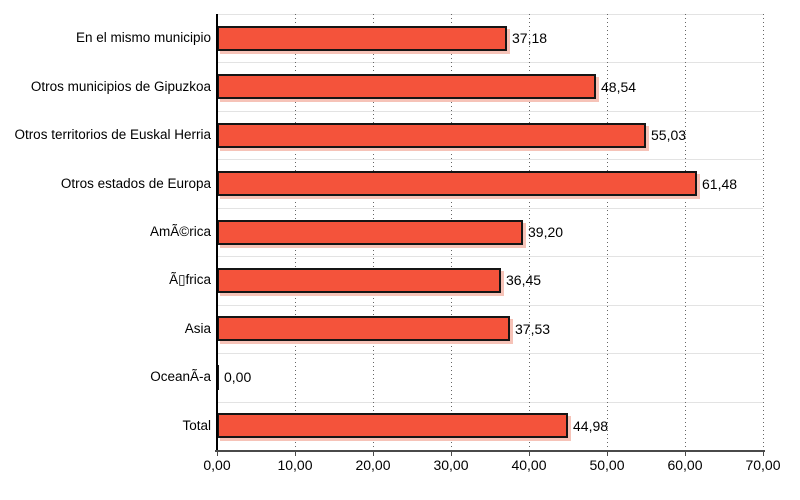 This screenshot has width=800, height=500. What do you see at coordinates (490, 451) in the screenshot?
I see `value-axis-line` at bounding box center [490, 451].